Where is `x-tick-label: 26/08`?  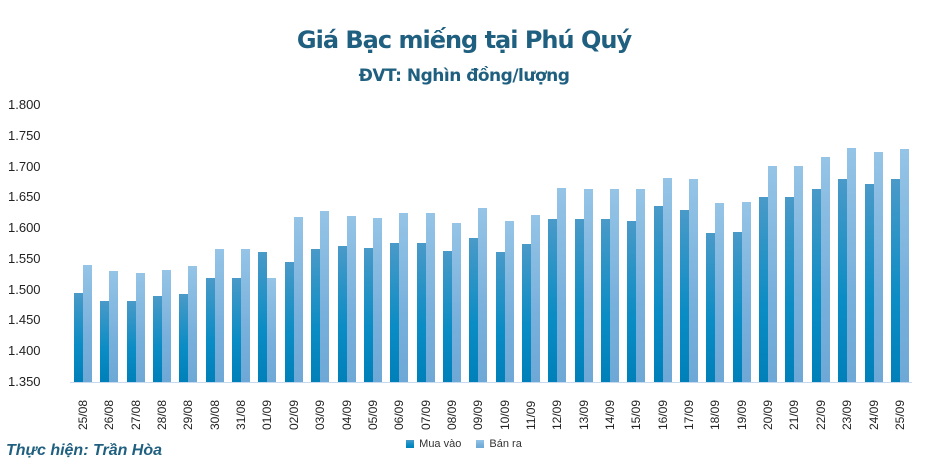
x-tick-label: 26/08 is located at coordinates (109, 411).